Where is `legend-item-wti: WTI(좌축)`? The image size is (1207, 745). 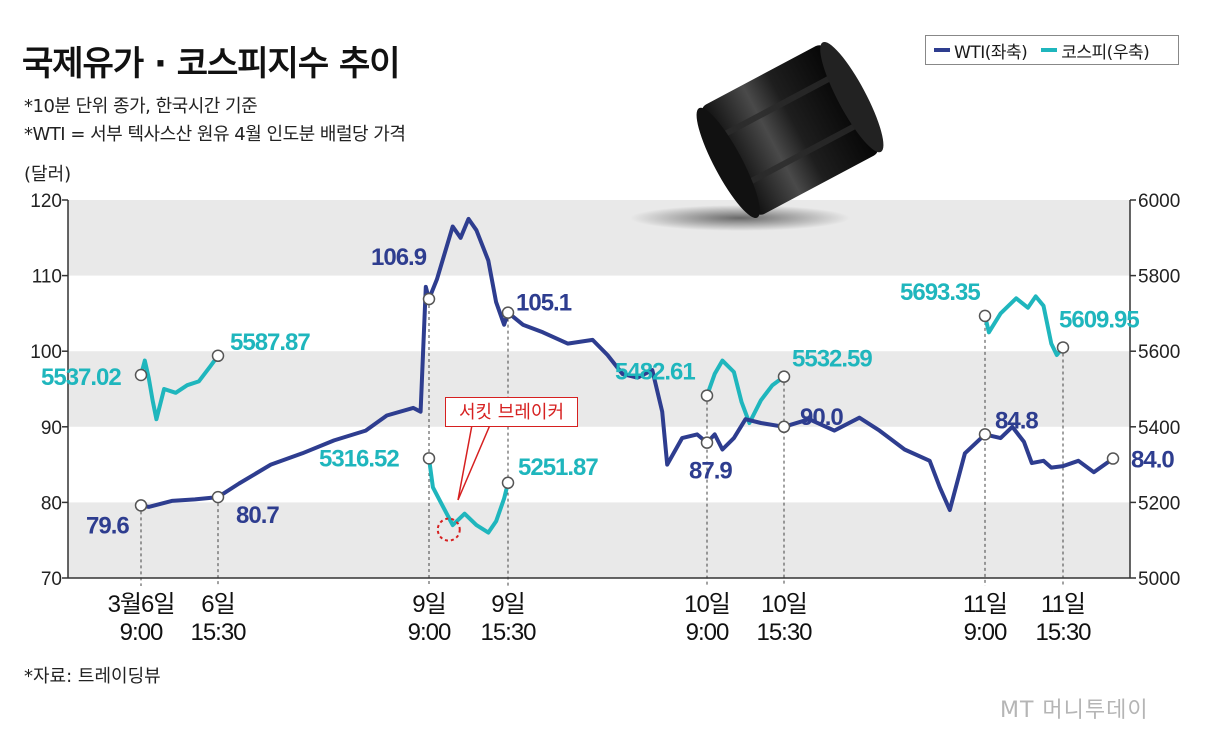 legend-item-wti: WTI(좌축) is located at coordinates (981, 50).